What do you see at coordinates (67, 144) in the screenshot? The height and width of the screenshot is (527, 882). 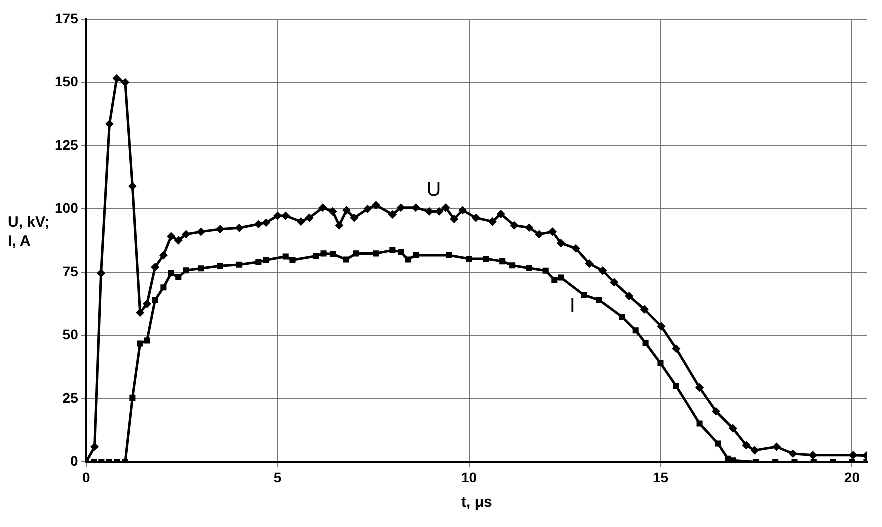 I see `y-tick-label: 125` at bounding box center [67, 144].